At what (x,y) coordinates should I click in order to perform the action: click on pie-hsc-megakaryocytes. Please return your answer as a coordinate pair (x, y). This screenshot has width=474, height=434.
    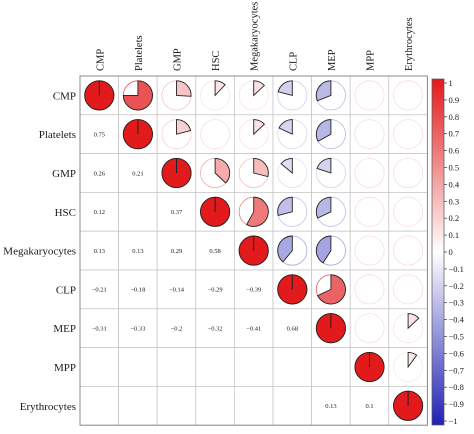
    Looking at the image, I should click on (253, 211).